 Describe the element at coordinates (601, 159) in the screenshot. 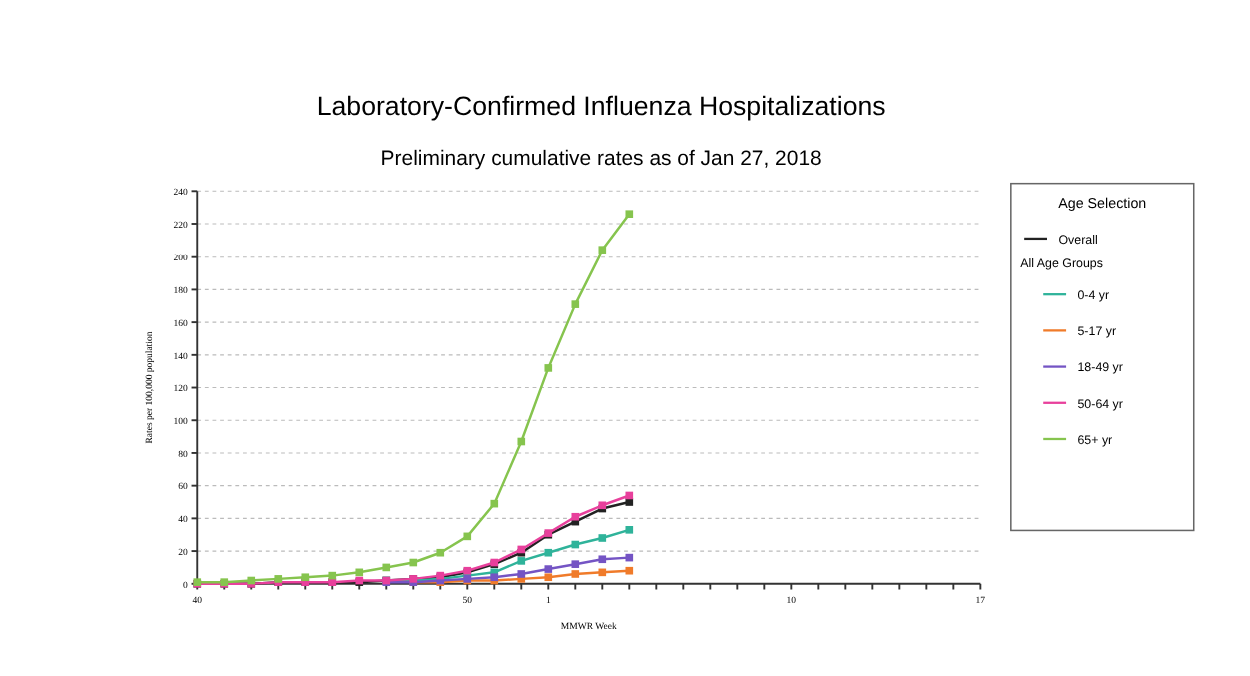

I see `chart-subtitle: Preliminary cumulative rates as of Jan 27, 2018` at that location.